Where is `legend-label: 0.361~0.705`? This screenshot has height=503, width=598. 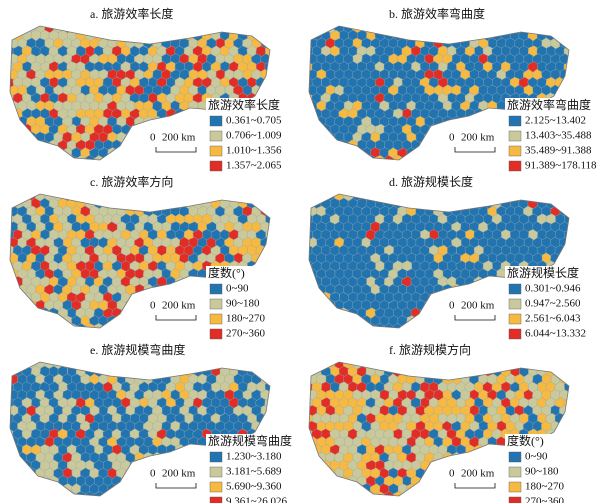 legend-label: 0.361~0.705 is located at coordinates (254, 121).